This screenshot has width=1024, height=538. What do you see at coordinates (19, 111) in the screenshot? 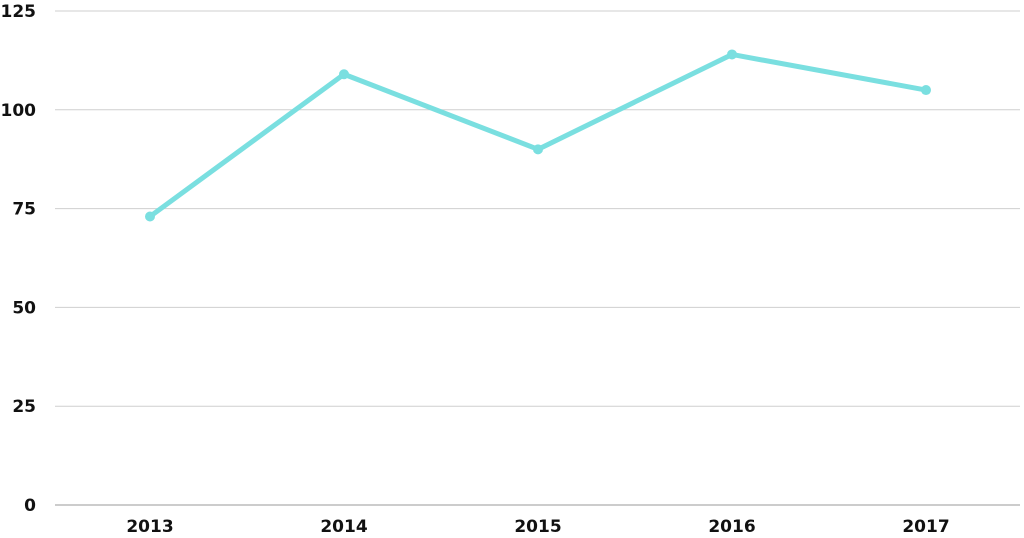
I see `y-tick-label-100: 100` at bounding box center [19, 111].